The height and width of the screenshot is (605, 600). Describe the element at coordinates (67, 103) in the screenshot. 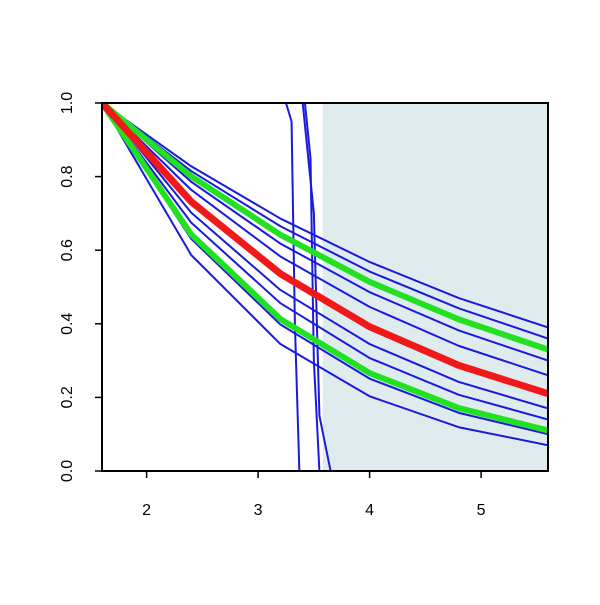

I see `y-tick-label: 1.0` at that location.